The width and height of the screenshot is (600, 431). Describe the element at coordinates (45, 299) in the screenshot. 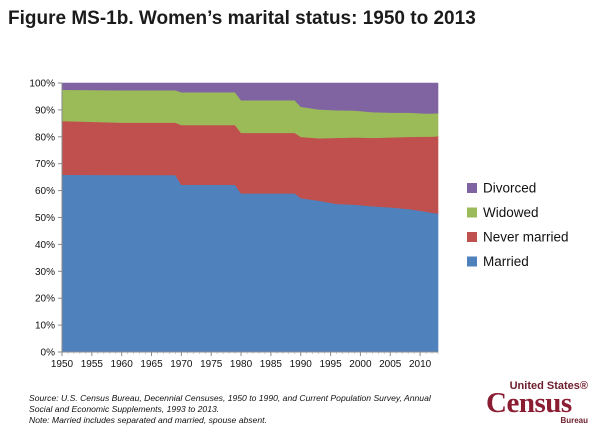

I see `y-tick-label: 20%` at that location.